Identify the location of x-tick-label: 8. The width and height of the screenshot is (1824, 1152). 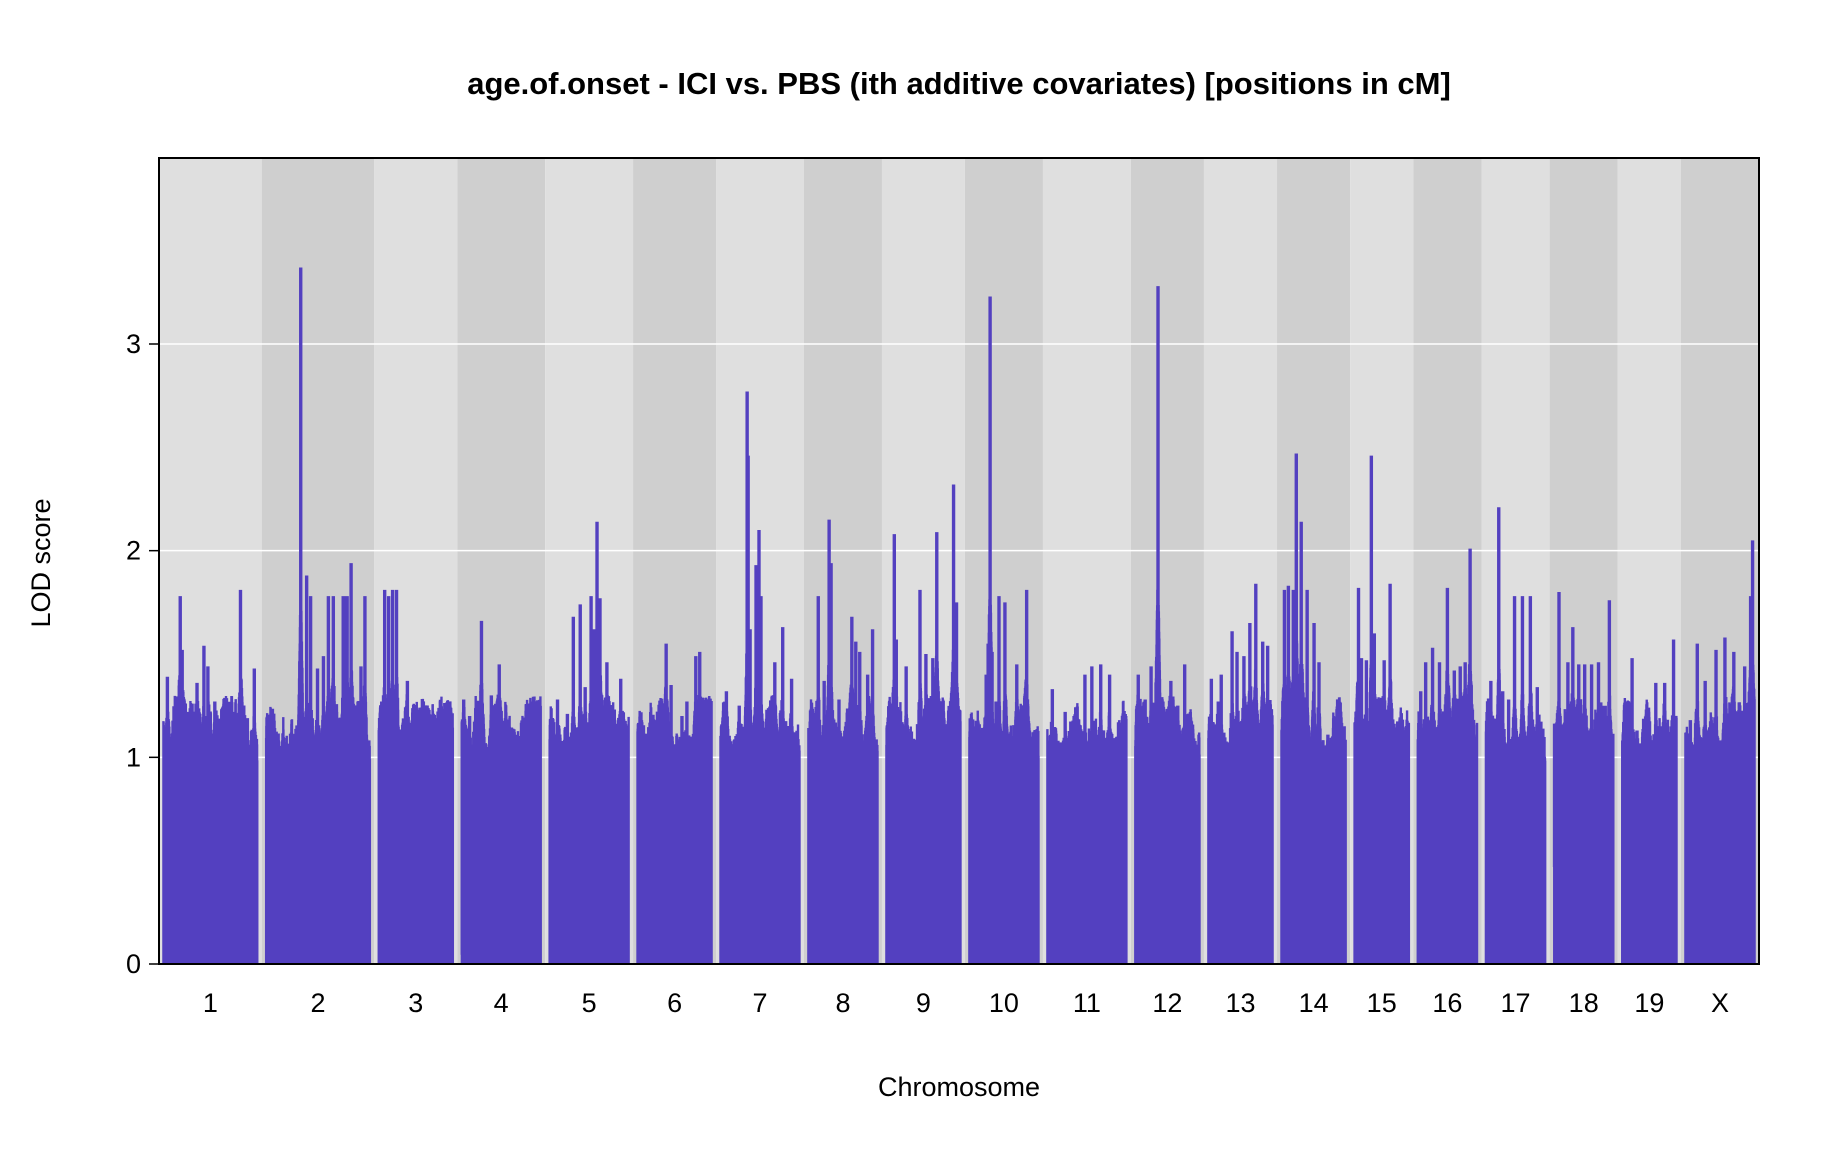
(842, 1003).